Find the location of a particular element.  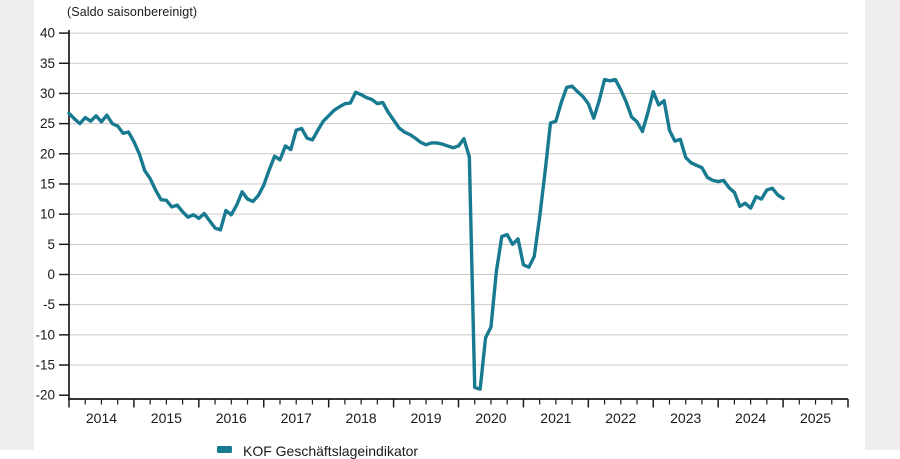

x-tick-label: 2020 is located at coordinates (490, 418).